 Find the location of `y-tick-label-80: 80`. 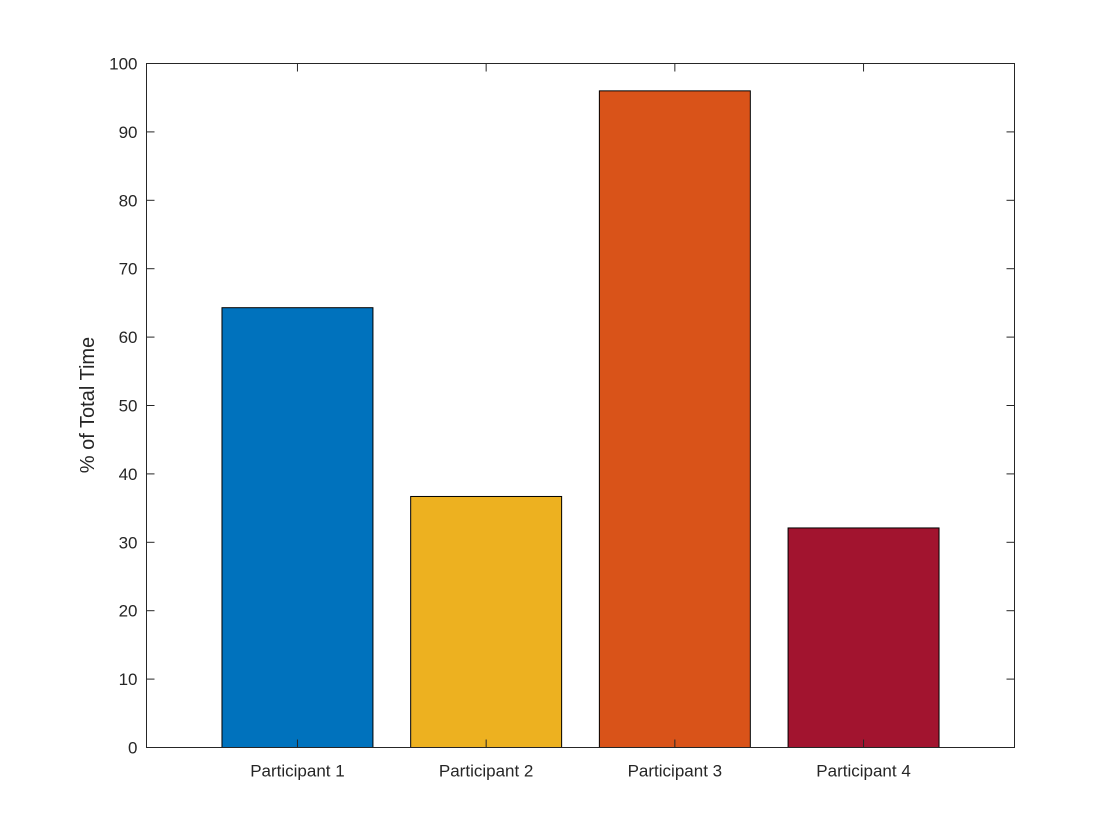

y-tick-label-80: 80 is located at coordinates (128, 200).